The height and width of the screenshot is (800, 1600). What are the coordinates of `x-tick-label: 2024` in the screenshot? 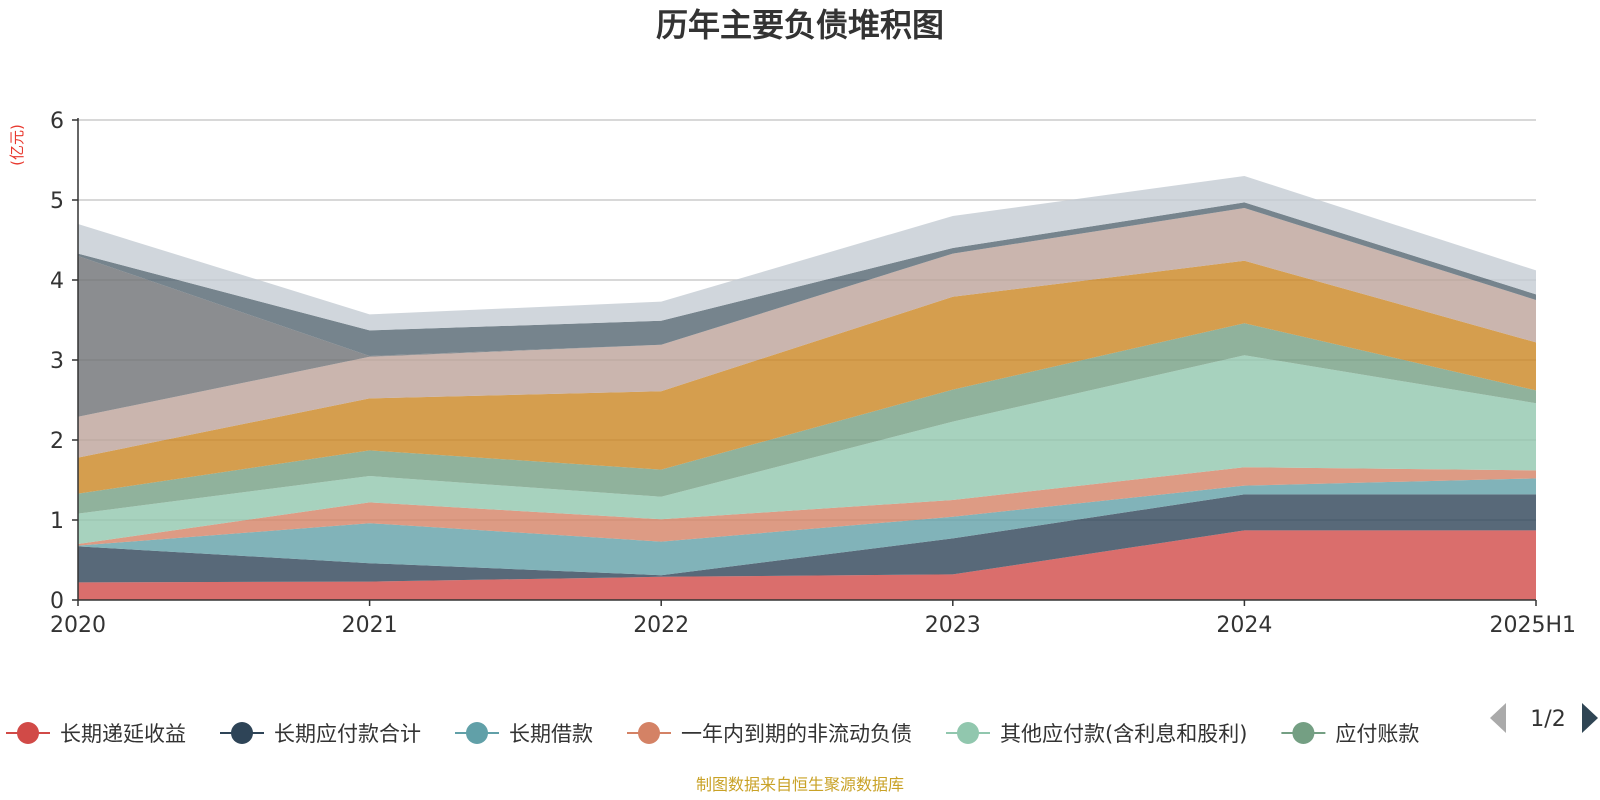 It's located at (1244, 625).